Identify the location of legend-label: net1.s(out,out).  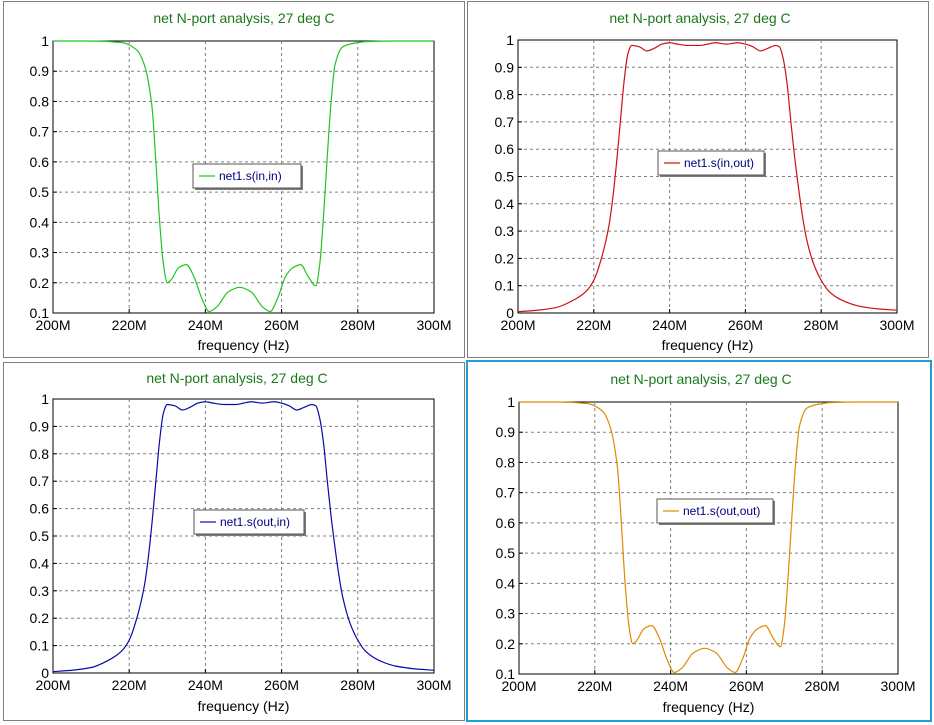
(721, 511).